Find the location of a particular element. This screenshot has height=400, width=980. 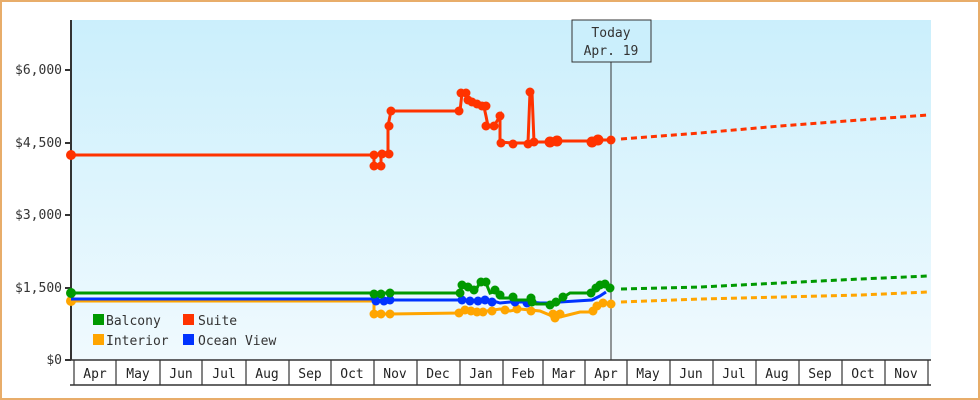

legend-item-suite: Suite is located at coordinates (210, 321).